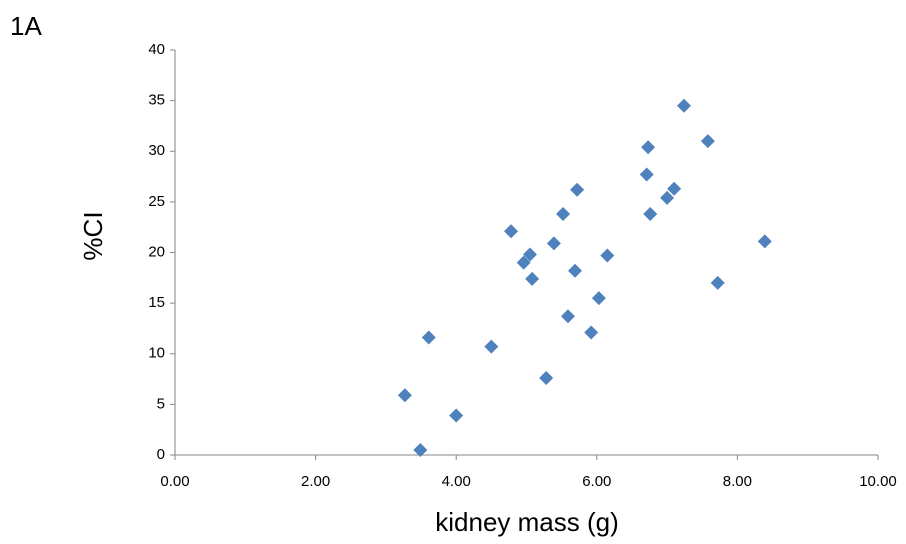 The image size is (906, 544). Describe the element at coordinates (174, 481) in the screenshot. I see `x-tick-label: 0.00` at that location.